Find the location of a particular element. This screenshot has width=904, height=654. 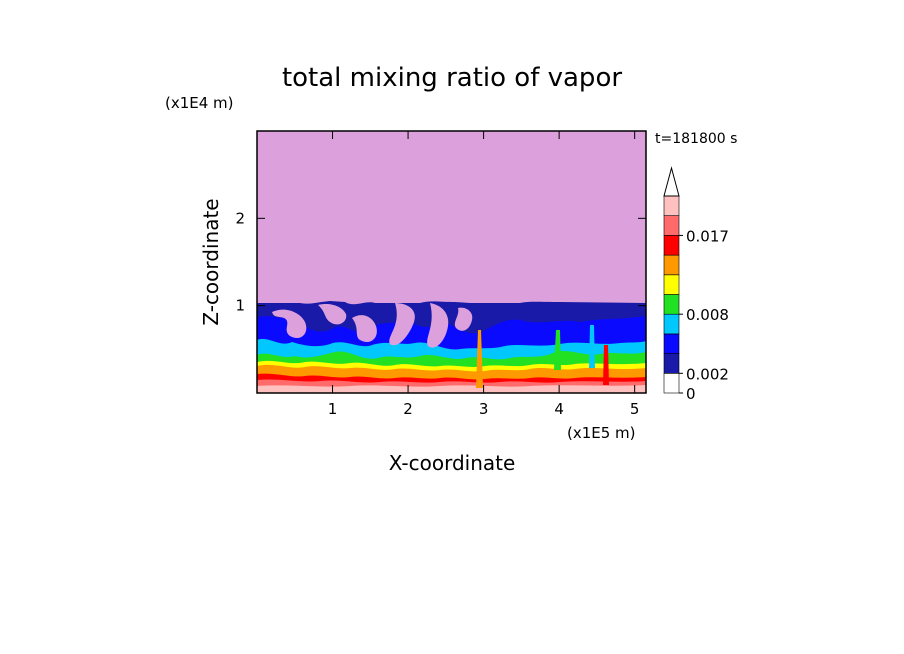

y-tick-label: 2 is located at coordinates (240, 218).